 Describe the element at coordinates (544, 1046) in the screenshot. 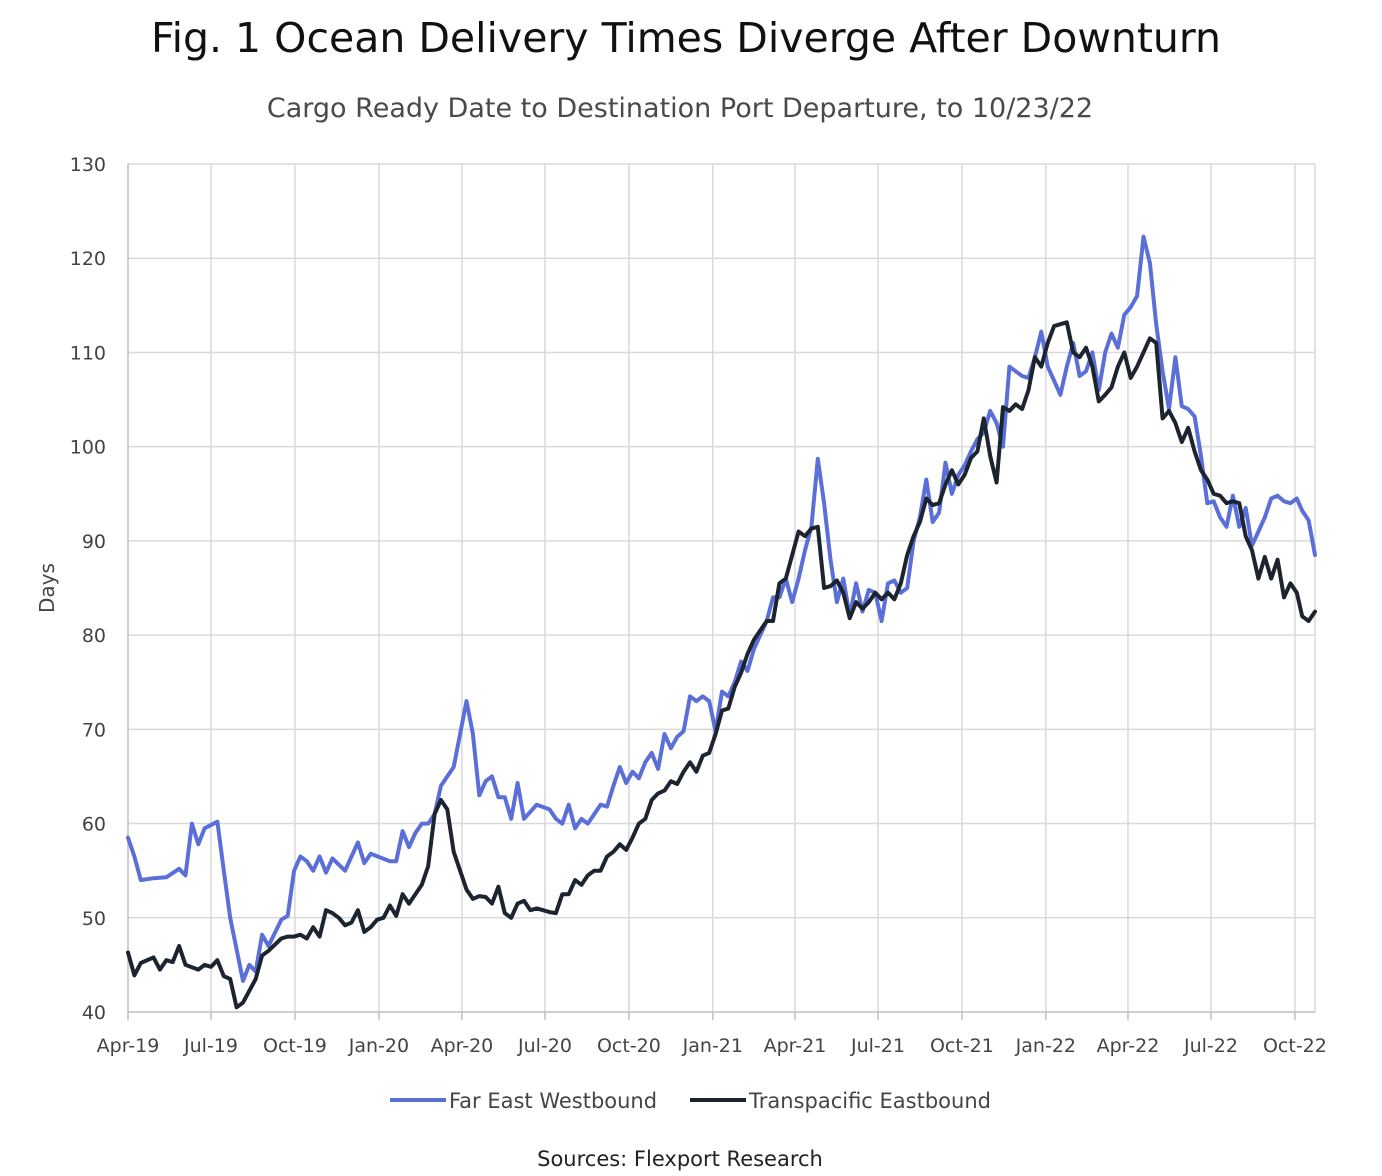

I see `x-tick-label: Jul-20` at that location.